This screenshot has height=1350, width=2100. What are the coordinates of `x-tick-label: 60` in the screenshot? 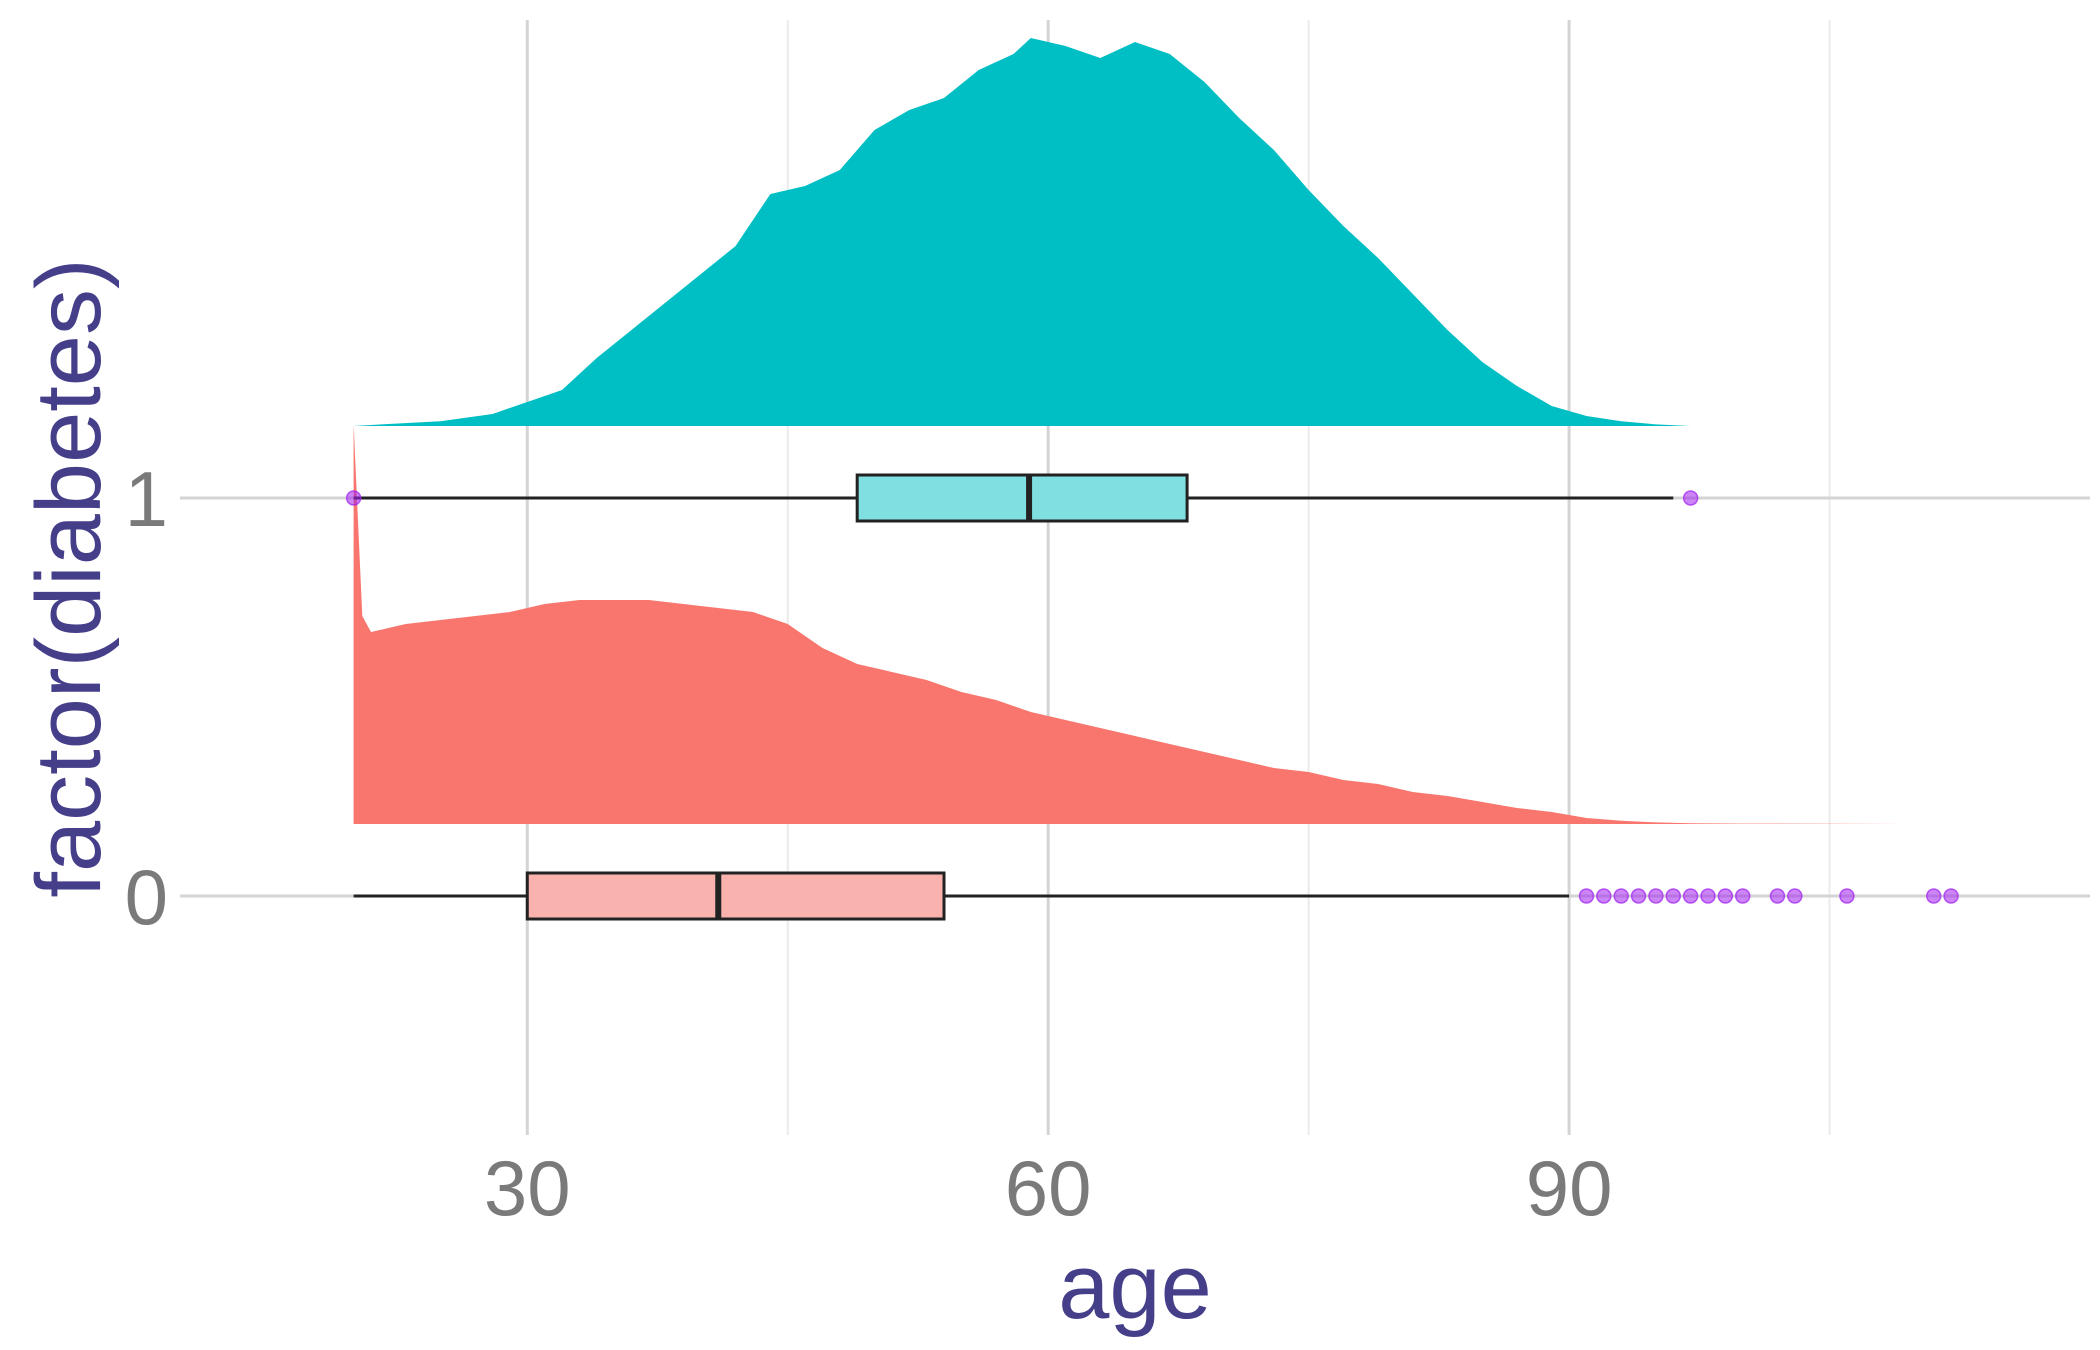 It's located at (1048, 1188).